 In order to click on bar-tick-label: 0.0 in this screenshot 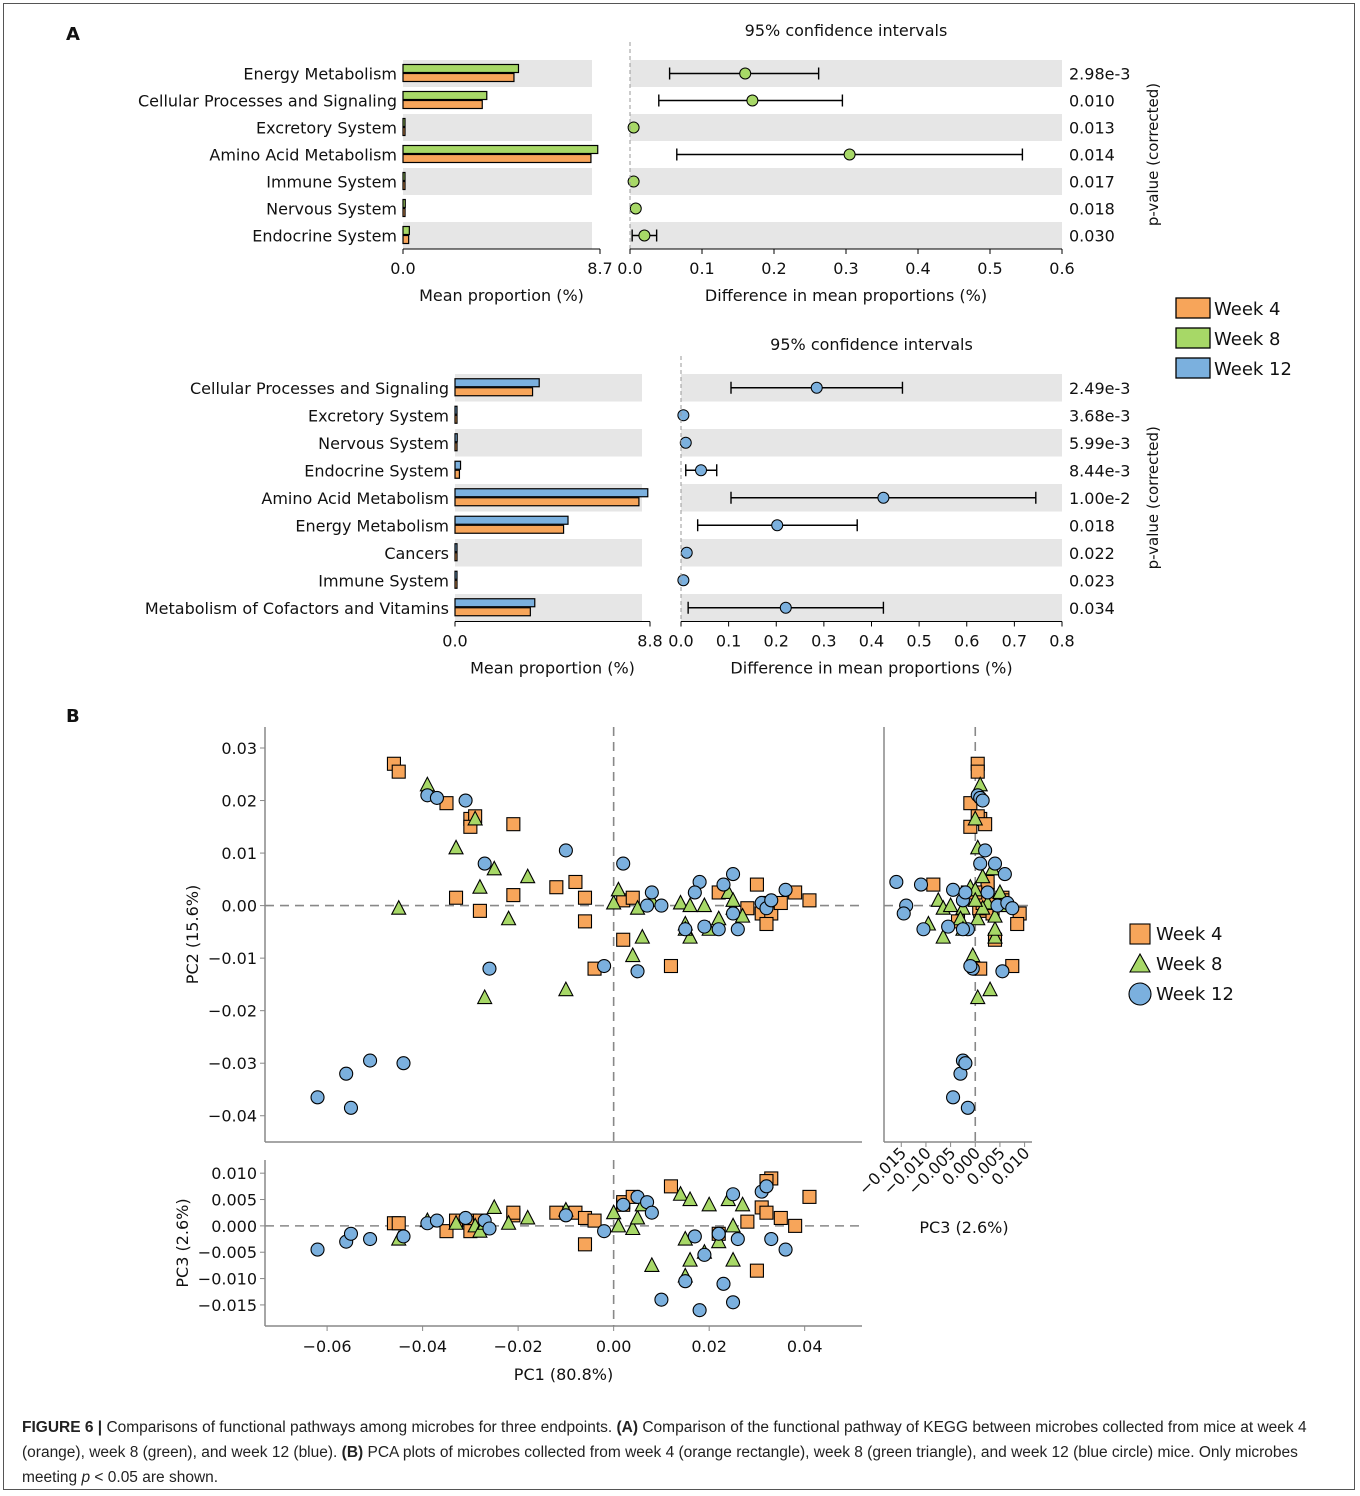, I will do `click(402, 268)`.